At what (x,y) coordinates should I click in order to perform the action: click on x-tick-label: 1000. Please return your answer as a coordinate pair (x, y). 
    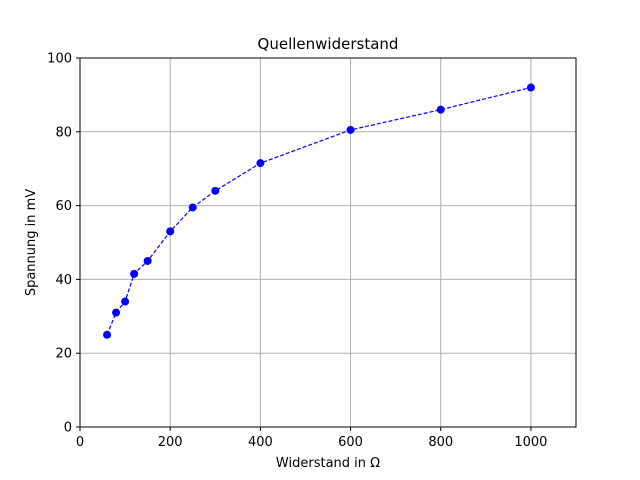
    Looking at the image, I should click on (530, 442).